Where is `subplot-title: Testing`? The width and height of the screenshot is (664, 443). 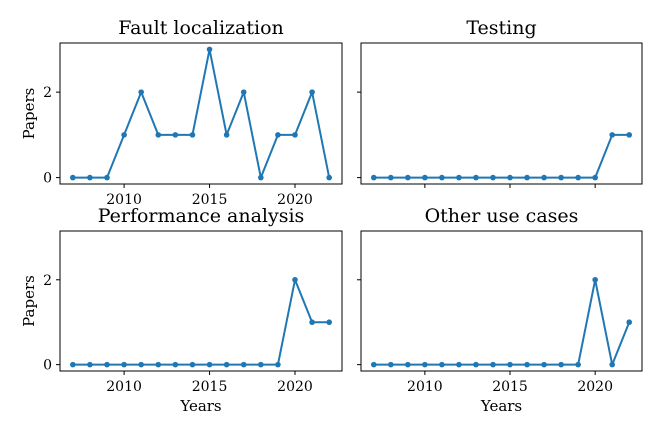
subplot-title: Testing is located at coordinates (501, 28).